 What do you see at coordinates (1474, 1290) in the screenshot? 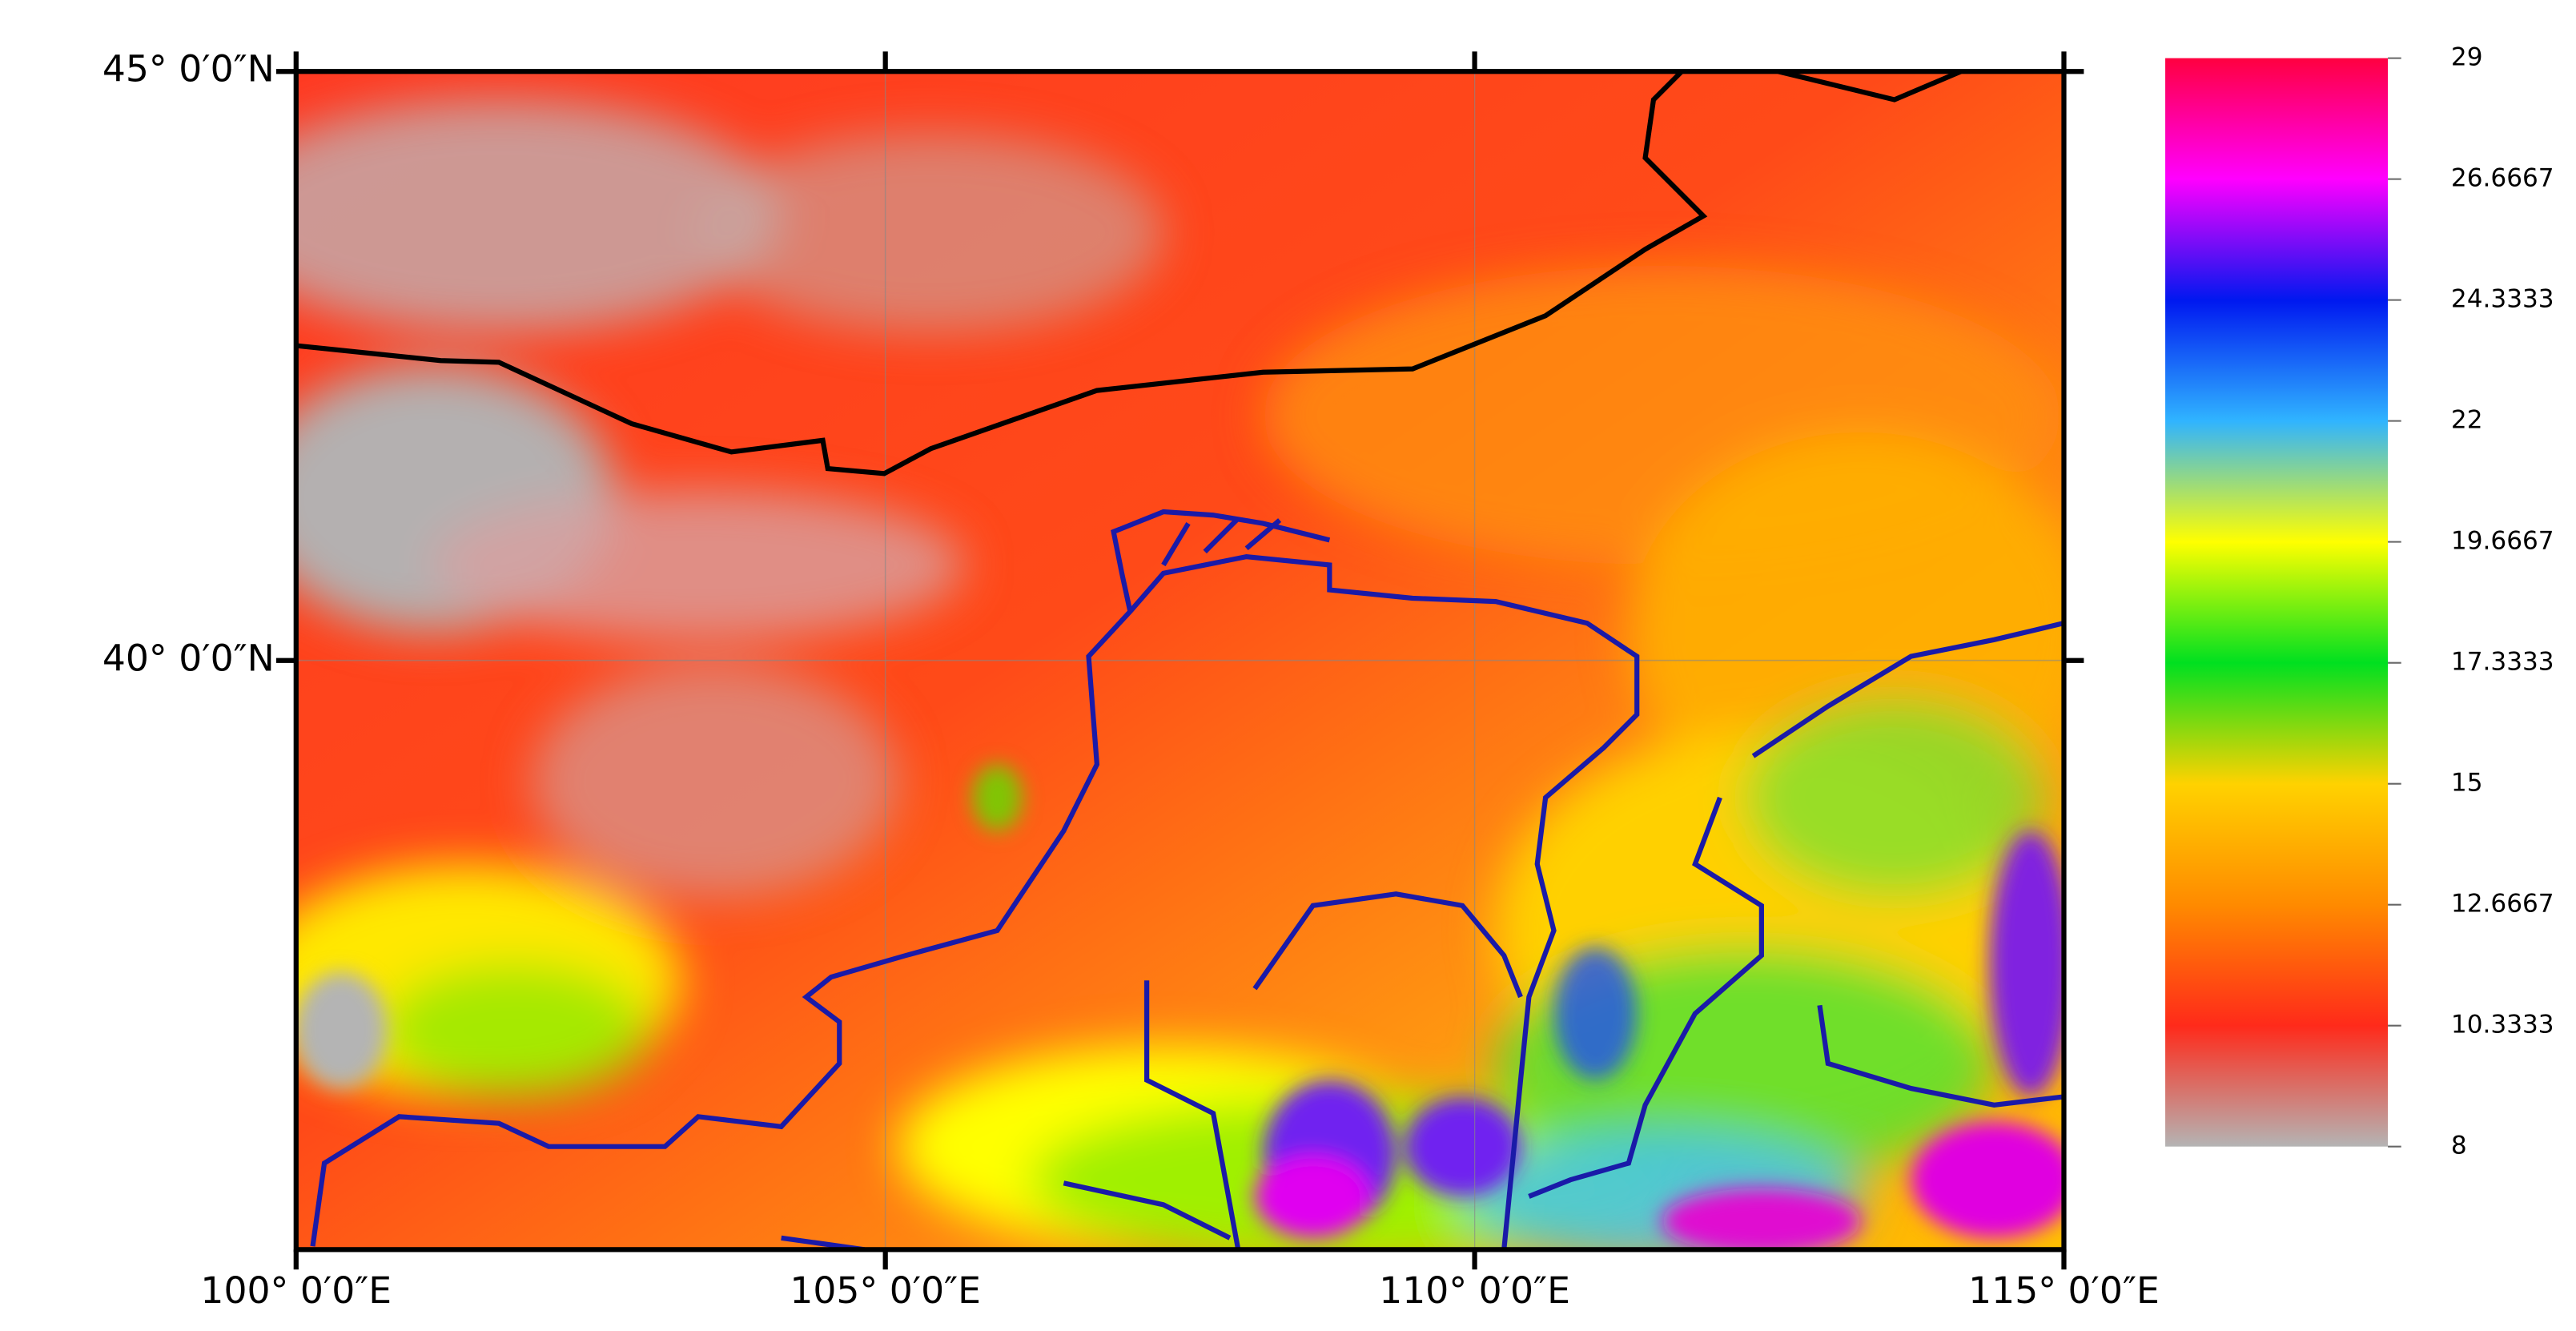
I see `x-tick-label: 110° 0′0″E` at bounding box center [1474, 1290].